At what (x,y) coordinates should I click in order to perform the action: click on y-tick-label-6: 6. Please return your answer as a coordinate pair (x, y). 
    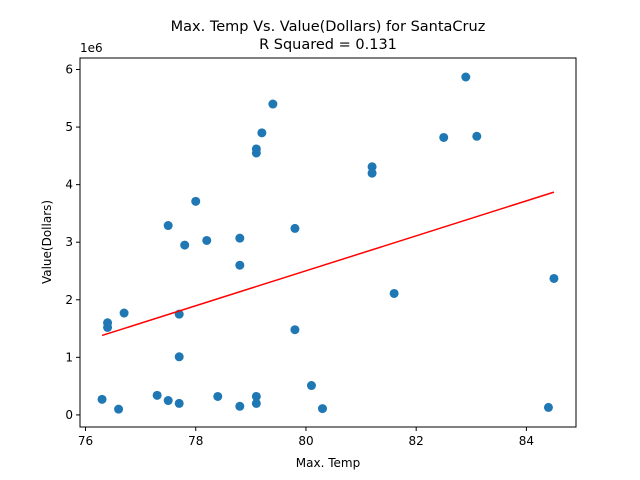
    Looking at the image, I should click on (69, 70).